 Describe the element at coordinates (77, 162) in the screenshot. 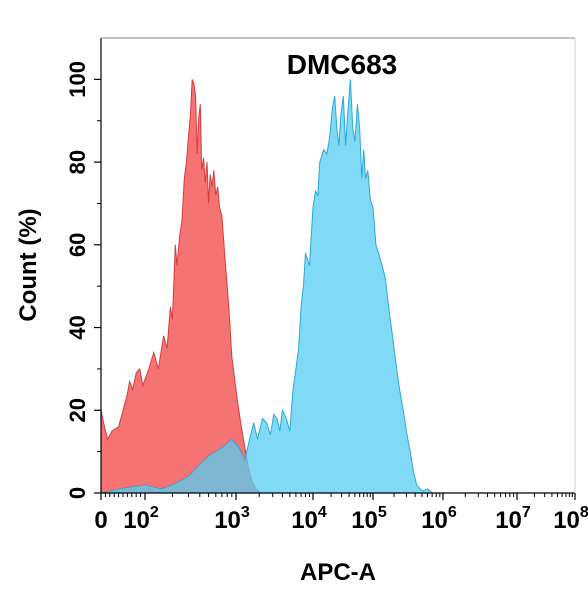

I see `y-tick-label: 80` at that location.